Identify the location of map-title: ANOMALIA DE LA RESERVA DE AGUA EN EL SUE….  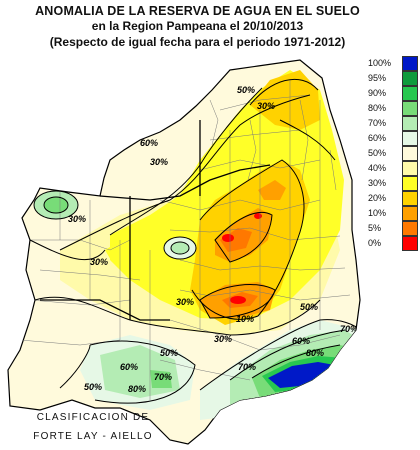
(197, 11).